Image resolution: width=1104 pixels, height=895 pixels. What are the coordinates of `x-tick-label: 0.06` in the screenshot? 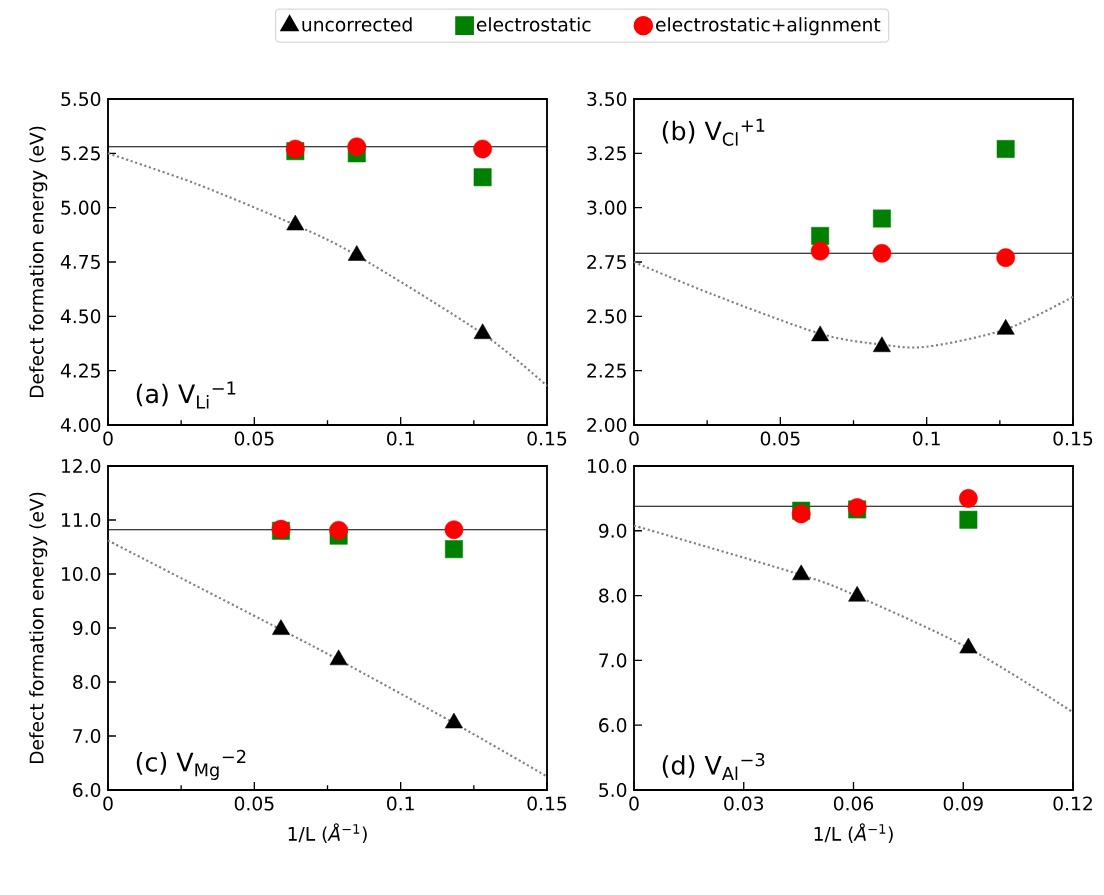 It's located at (853, 803).